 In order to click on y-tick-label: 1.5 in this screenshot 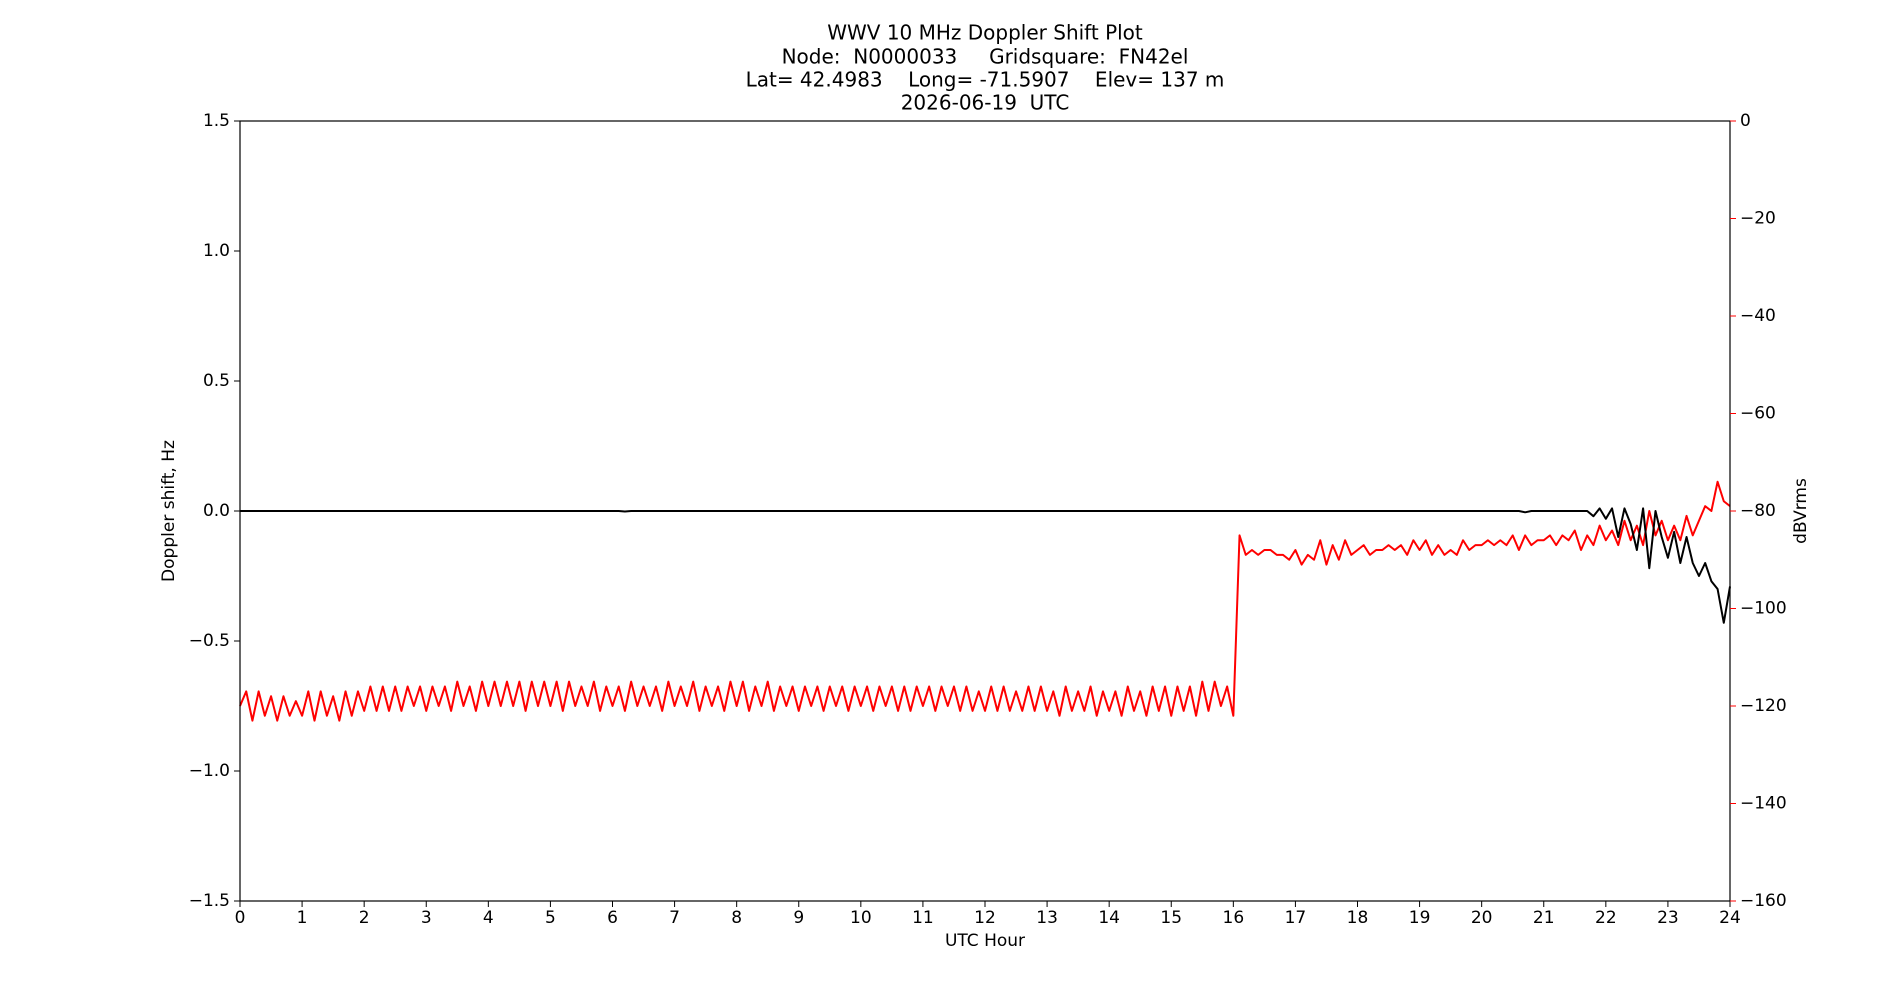, I will do `click(216, 121)`.